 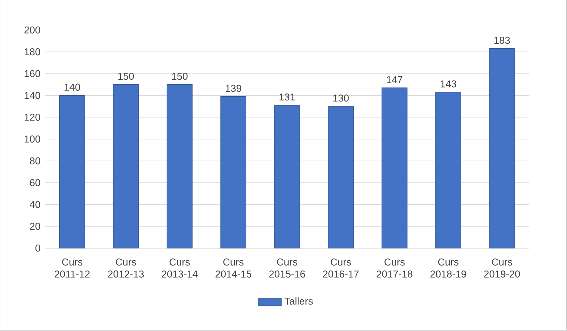 What do you see at coordinates (32, 96) in the screenshot?
I see `y-tick-label: 140` at bounding box center [32, 96].